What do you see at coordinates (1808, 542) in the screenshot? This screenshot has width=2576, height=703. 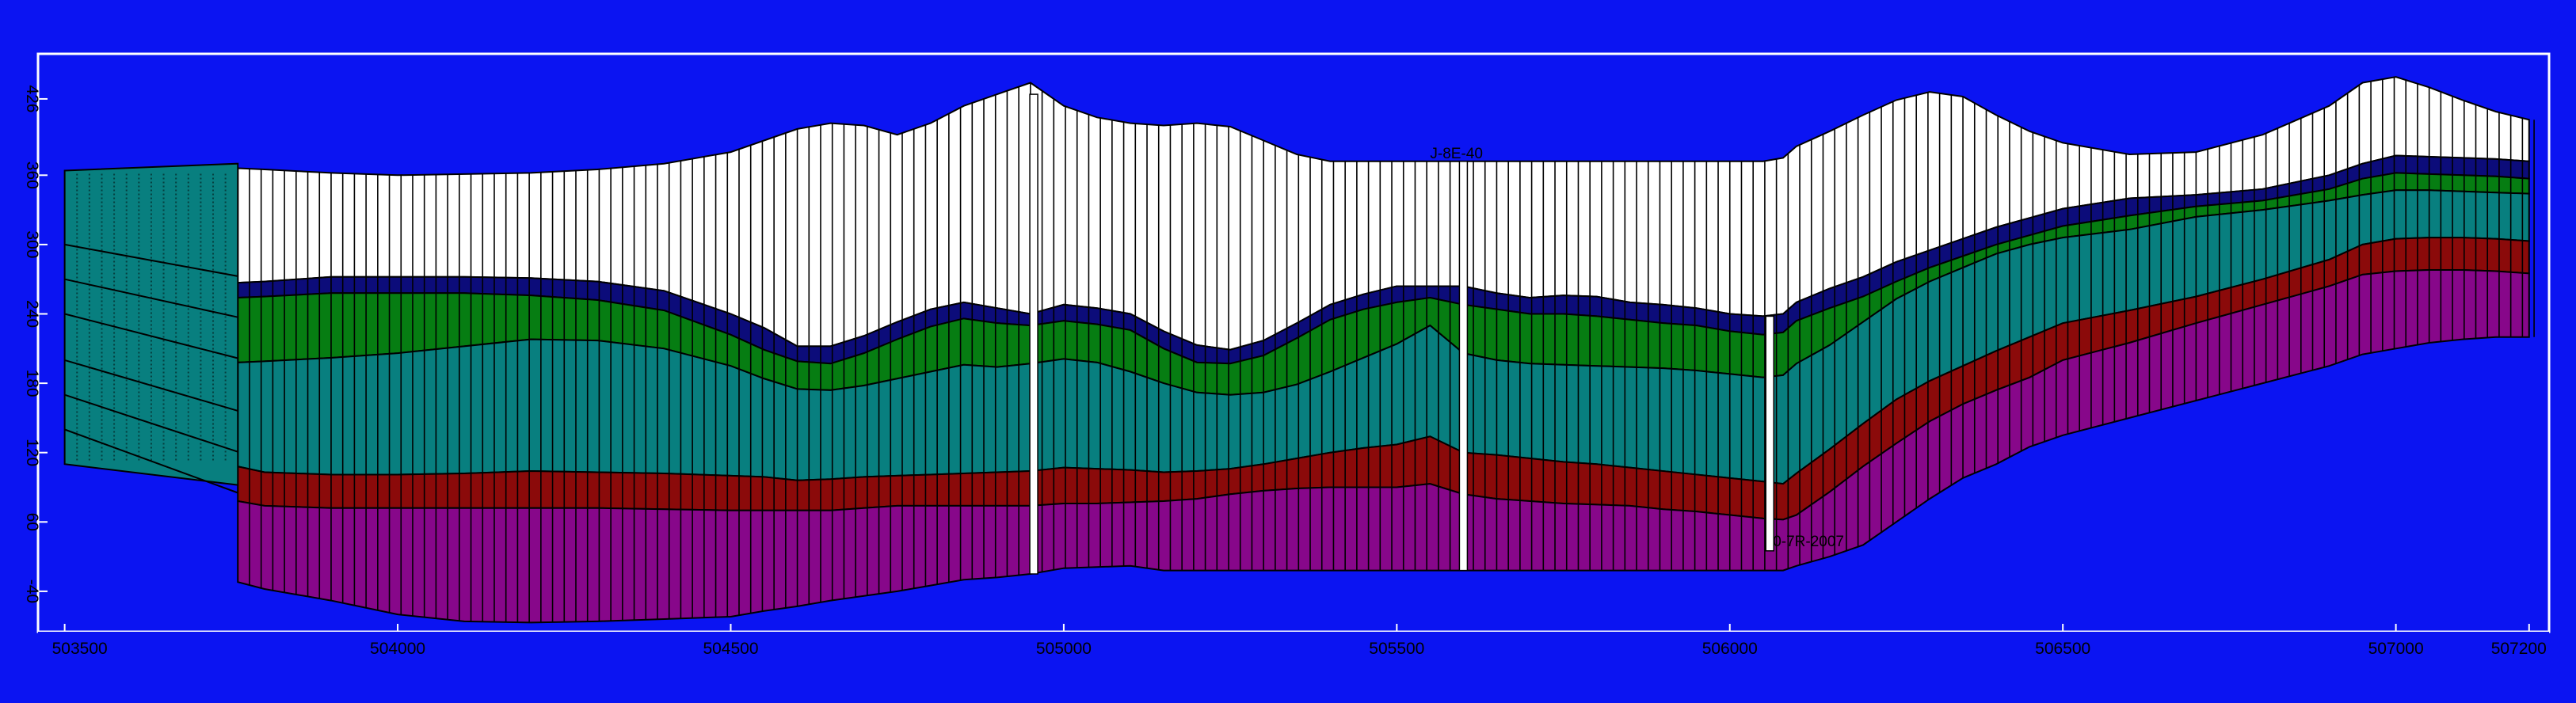 I see `well-label-3: 0-7R-2007` at bounding box center [1808, 542].